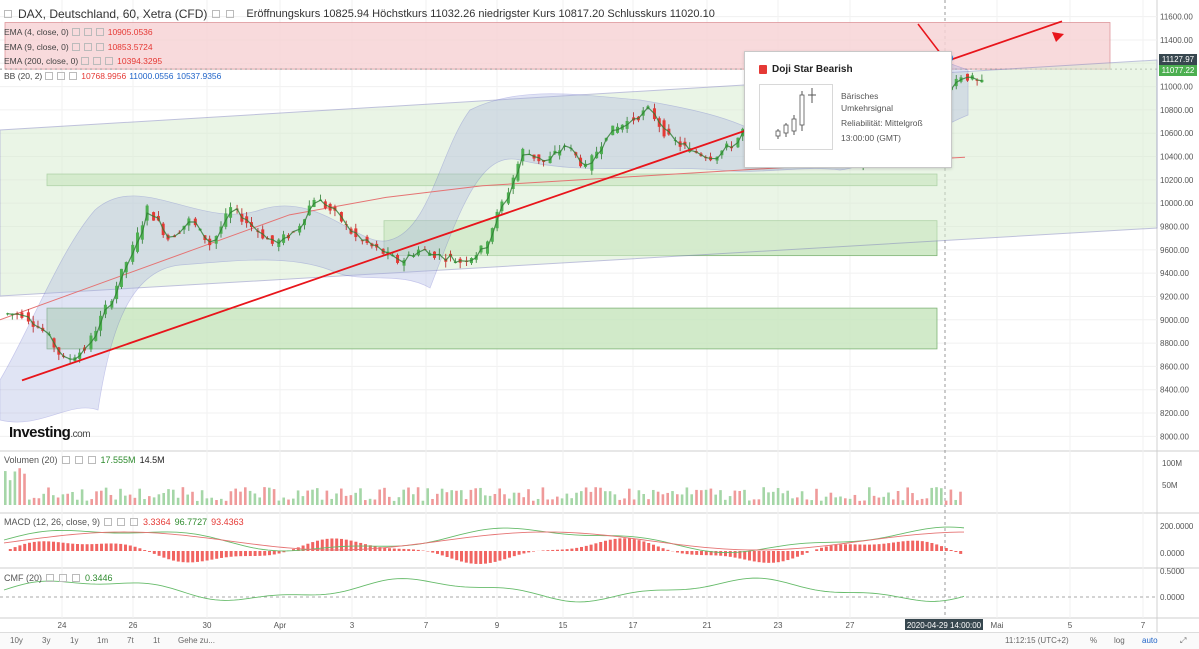 The image size is (1199, 649). What do you see at coordinates (16, 640) in the screenshot?
I see `timeframe-10y: 10y` at bounding box center [16, 640].